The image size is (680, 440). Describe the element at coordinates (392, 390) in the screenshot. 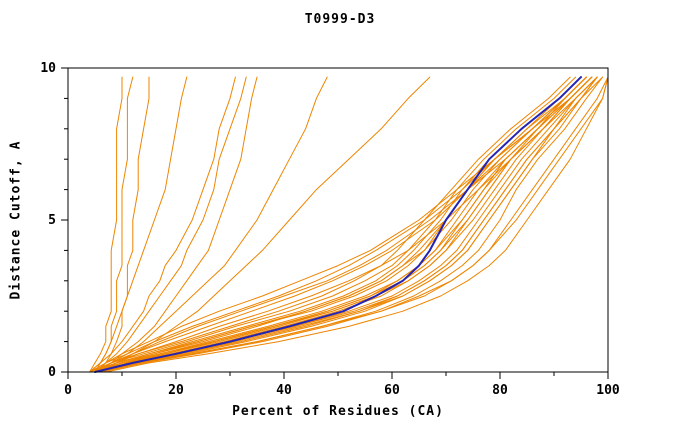

I see `x-tick-label: 60` at that location.